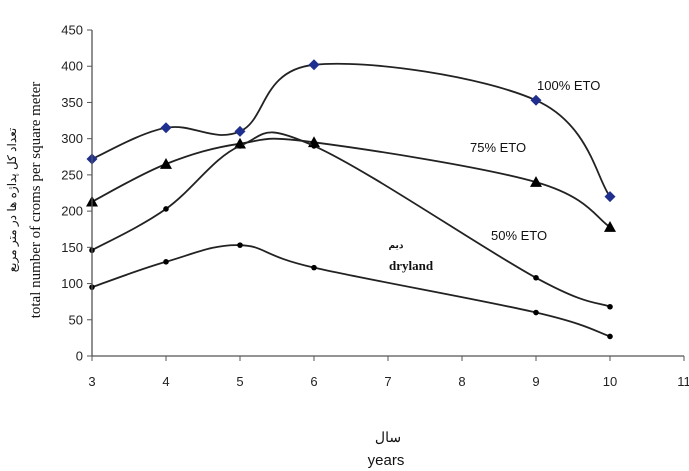 Image resolution: width=689 pixels, height=471 pixels. I want to click on x-tick-label: 6, so click(313, 381).